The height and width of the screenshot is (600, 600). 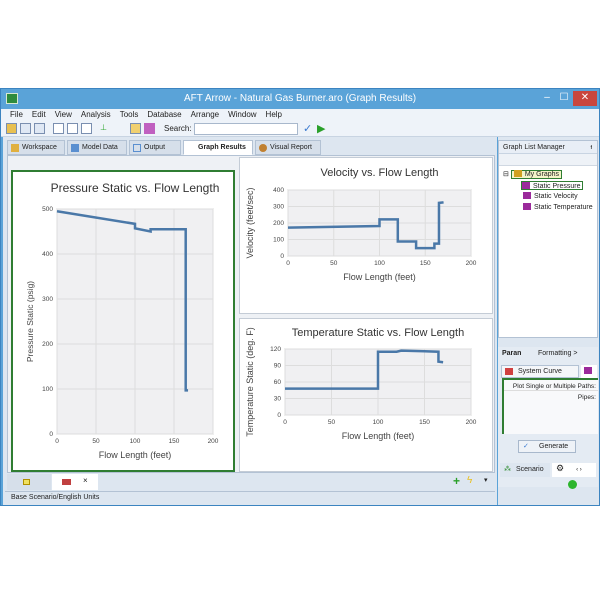 I want to click on menu-analysis: Analysis, so click(x=95, y=114).